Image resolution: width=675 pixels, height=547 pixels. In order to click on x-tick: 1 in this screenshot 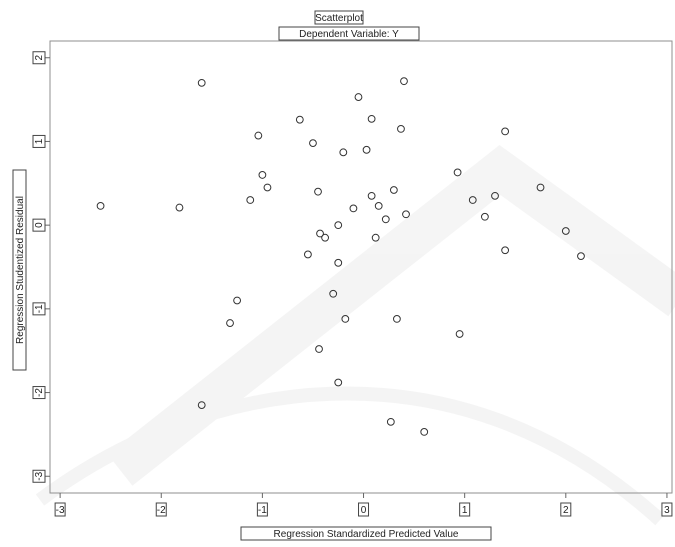, I will do `click(465, 505)`.